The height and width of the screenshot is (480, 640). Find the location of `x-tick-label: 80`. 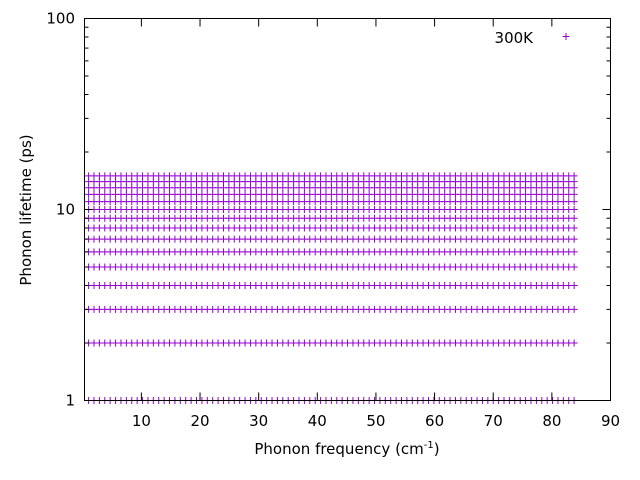

x-tick-label: 80 is located at coordinates (551, 421).